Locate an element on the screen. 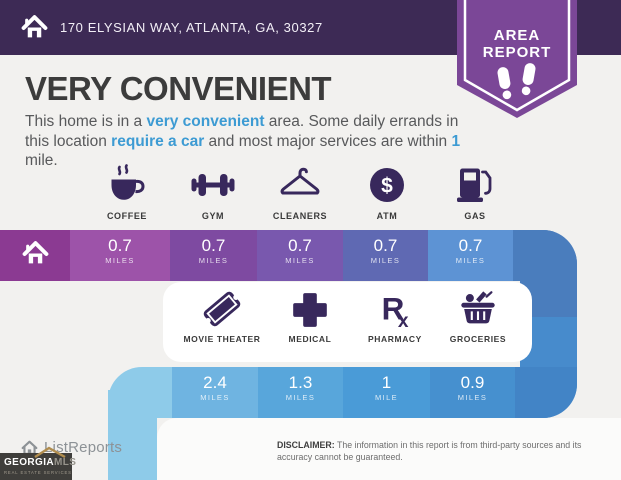 The height and width of the screenshot is (480, 621). summary-highlight: very convenient is located at coordinates (205, 121).